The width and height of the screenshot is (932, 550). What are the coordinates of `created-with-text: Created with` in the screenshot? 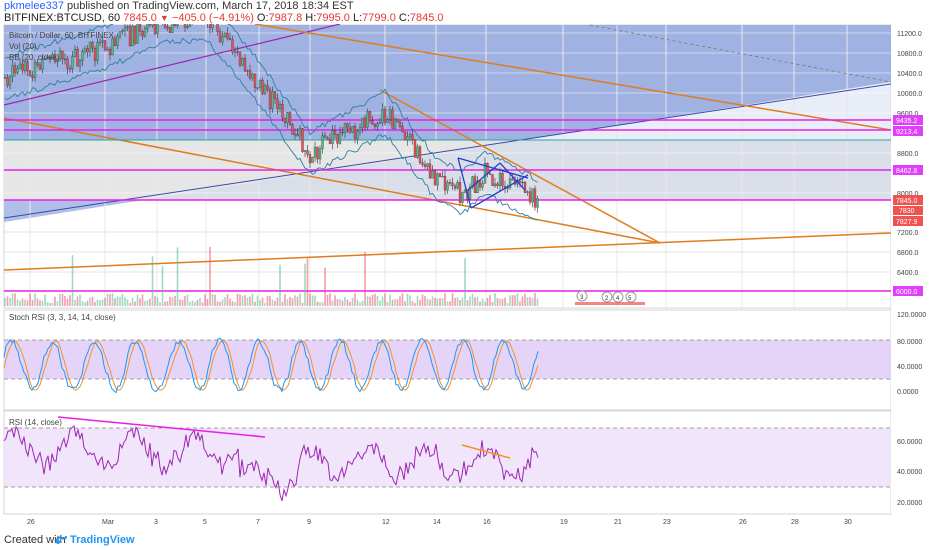 It's located at (35, 540).